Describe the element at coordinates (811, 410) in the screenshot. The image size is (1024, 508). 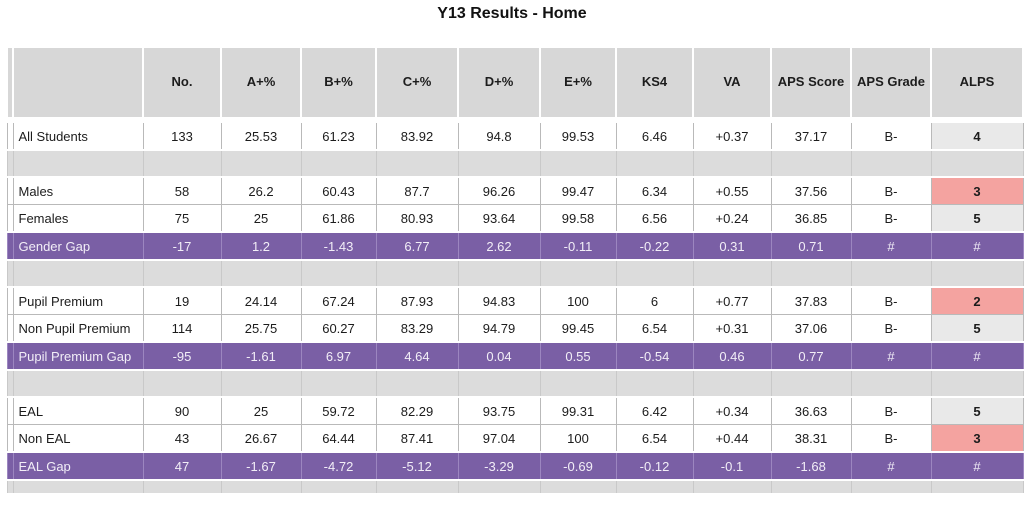
I see `table-cell: 36.63` at that location.